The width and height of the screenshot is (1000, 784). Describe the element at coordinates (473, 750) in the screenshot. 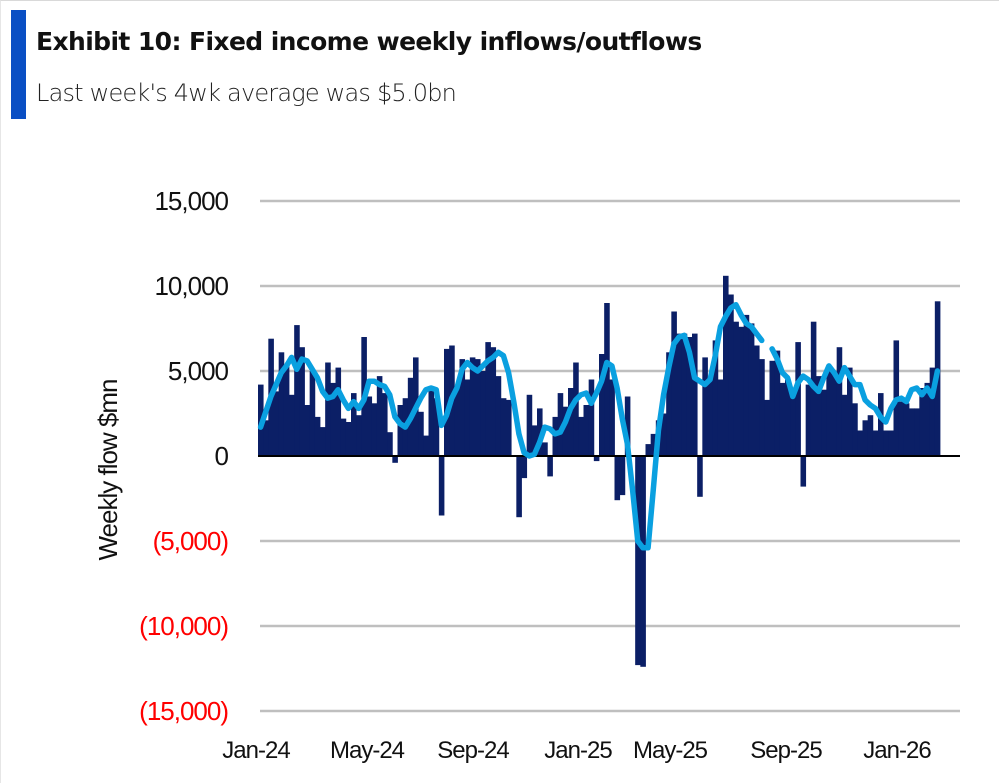

I see `x-tick-label: Sep-24` at that location.